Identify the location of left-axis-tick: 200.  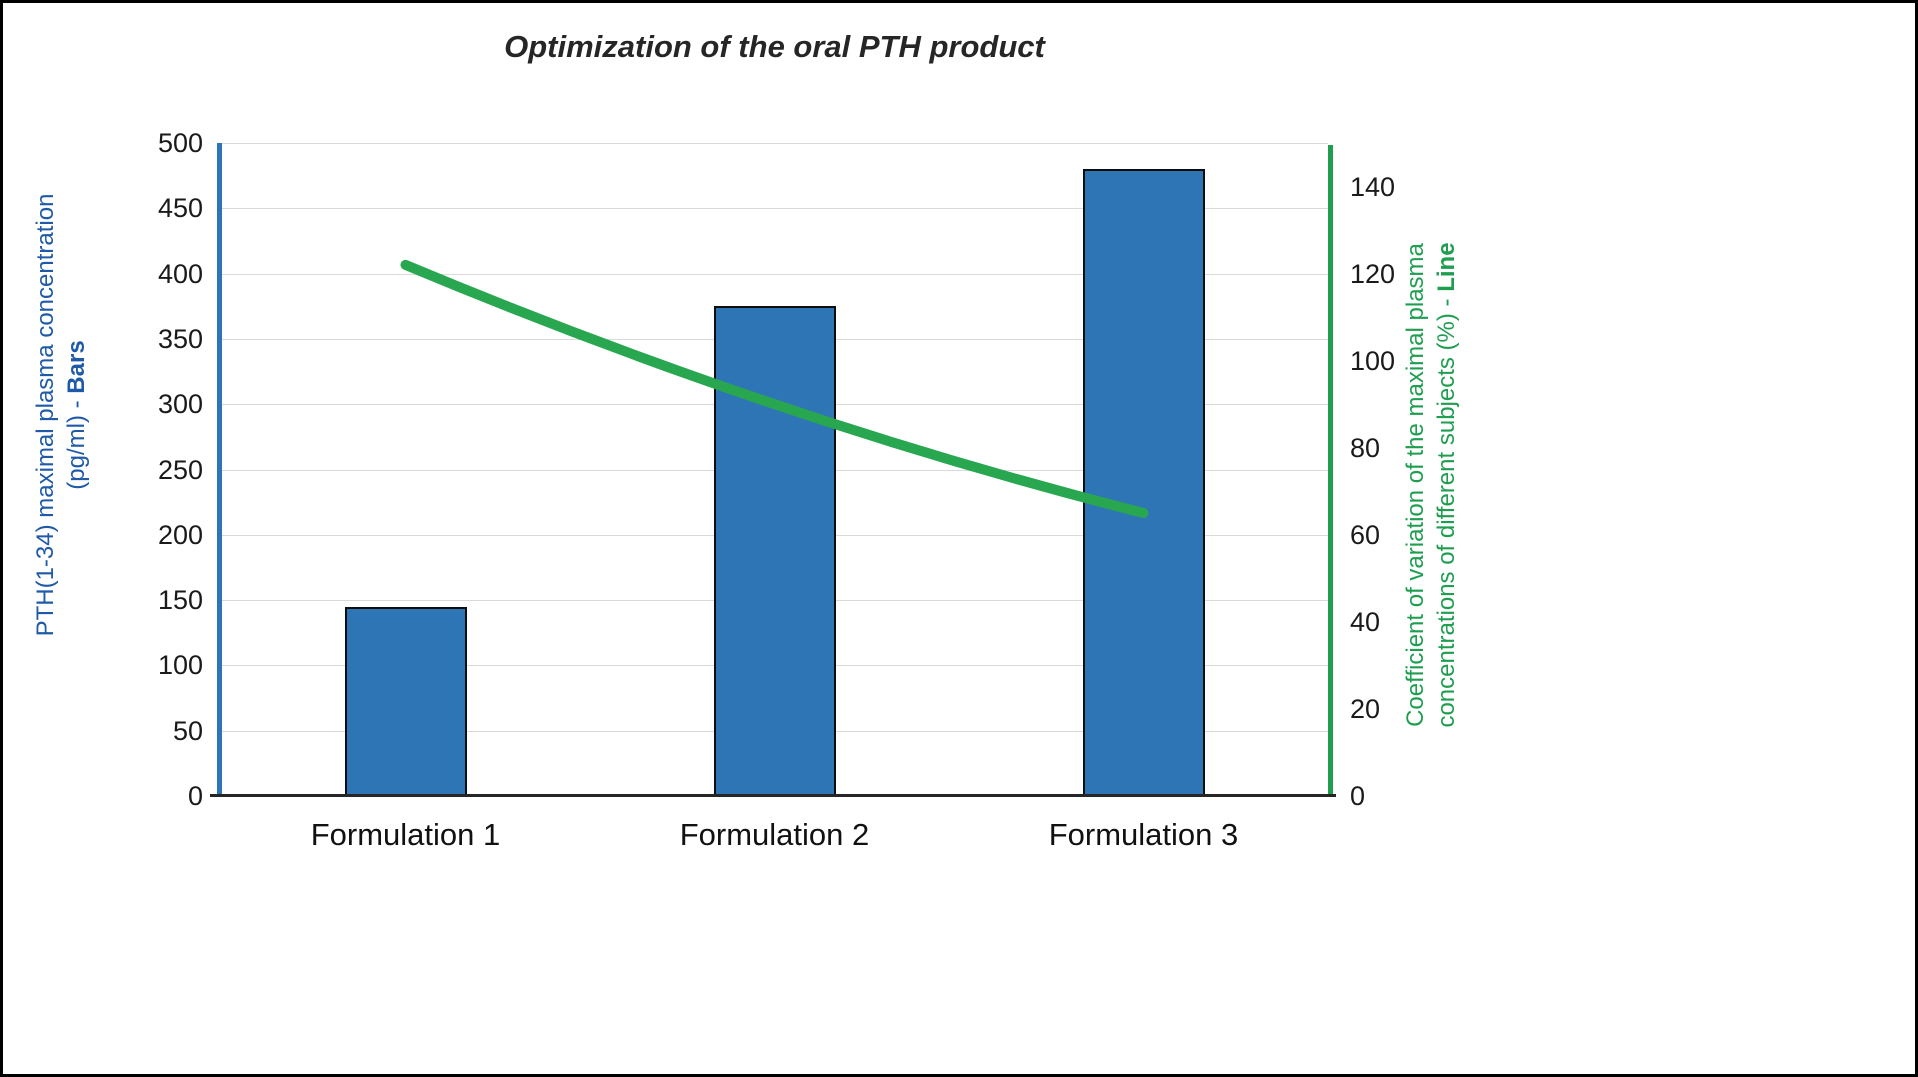
(180, 534).